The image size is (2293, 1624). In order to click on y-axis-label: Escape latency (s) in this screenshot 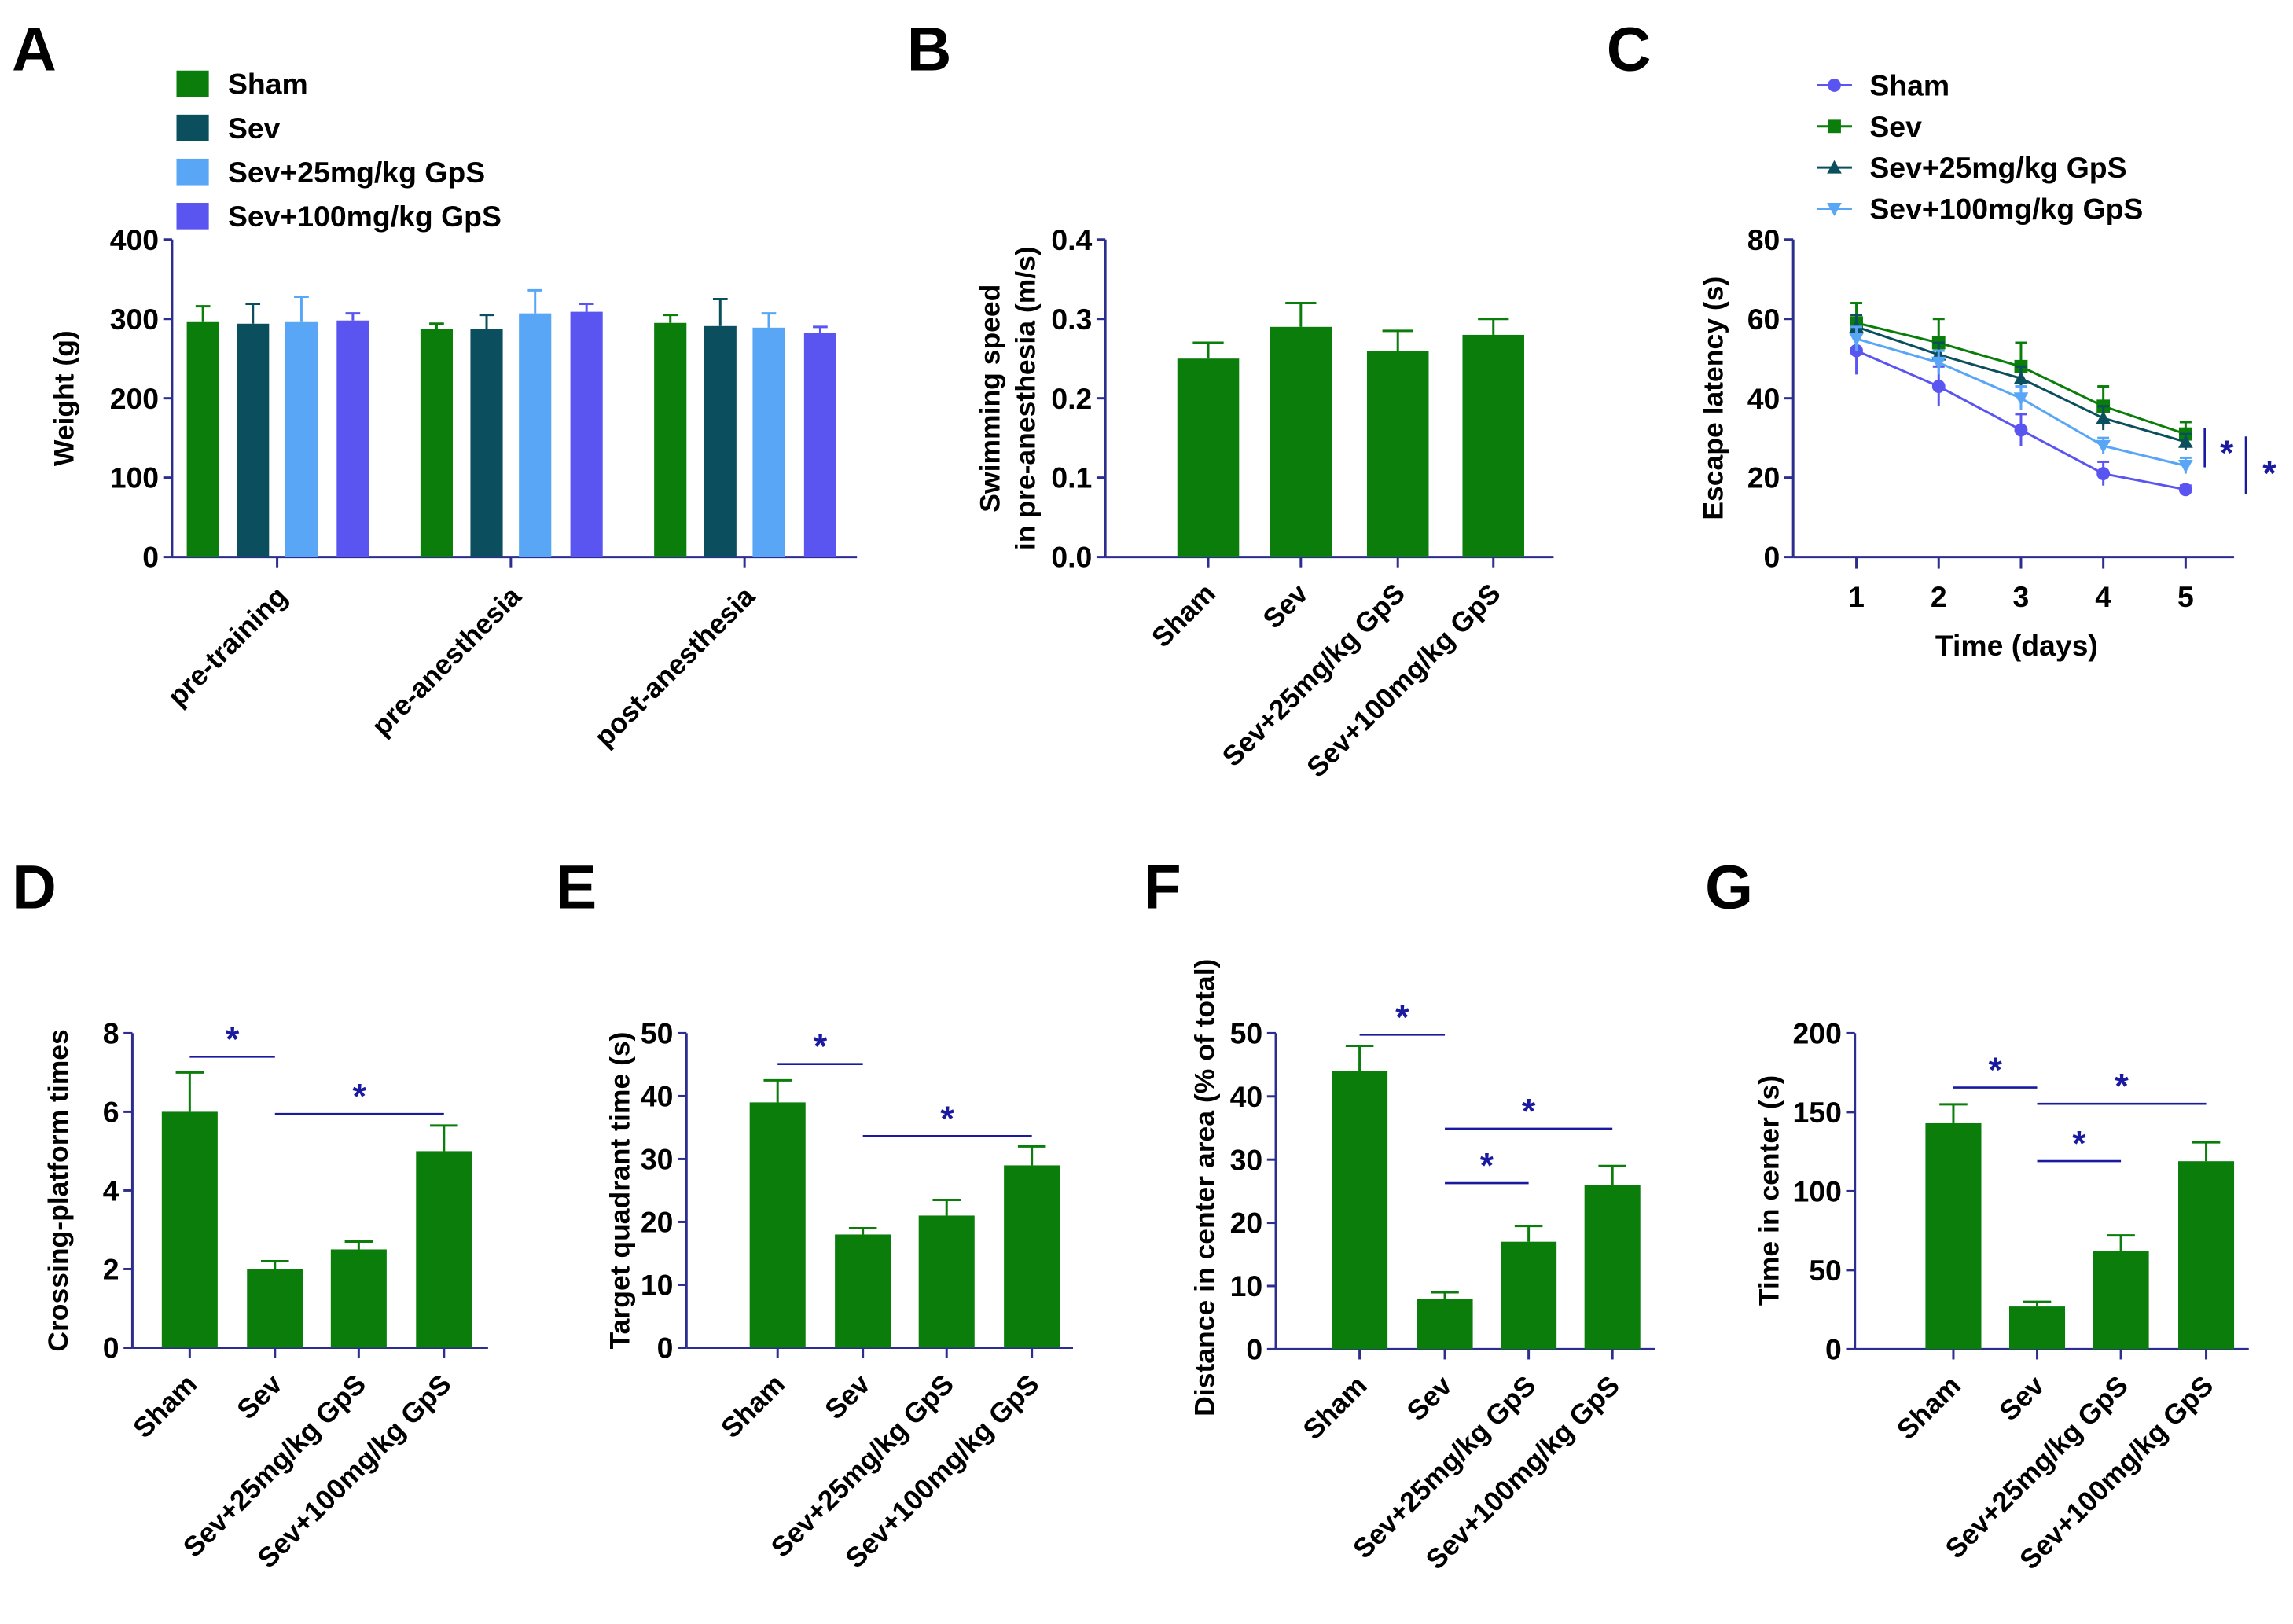, I will do `click(1713, 398)`.